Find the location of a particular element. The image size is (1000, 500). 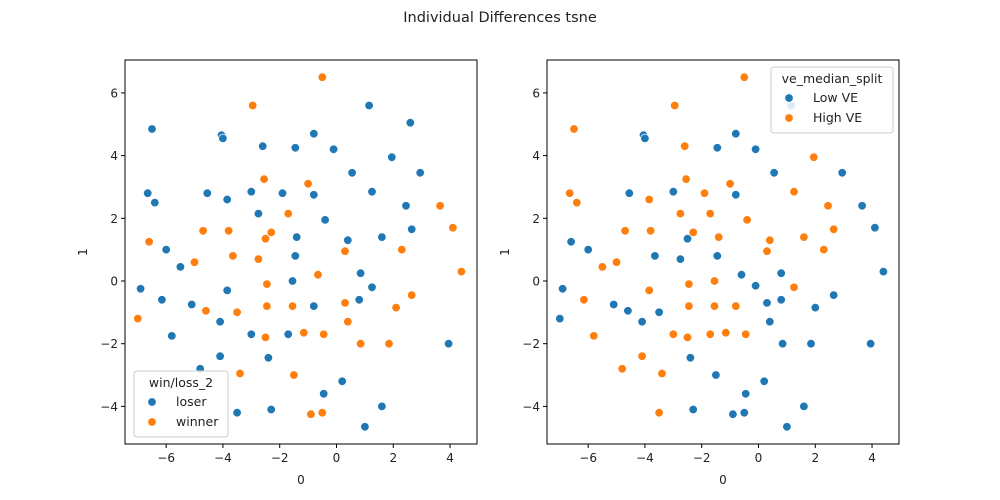

x-axis-label: 0 is located at coordinates (723, 480).